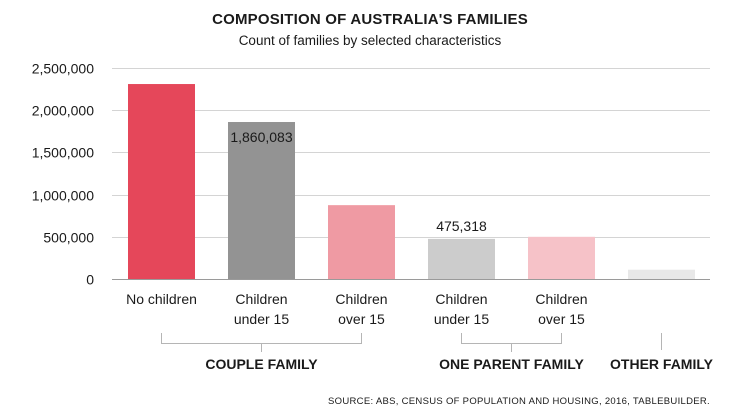  Describe the element at coordinates (63, 69) in the screenshot. I see `y-tick-label: 2,500,000` at that location.